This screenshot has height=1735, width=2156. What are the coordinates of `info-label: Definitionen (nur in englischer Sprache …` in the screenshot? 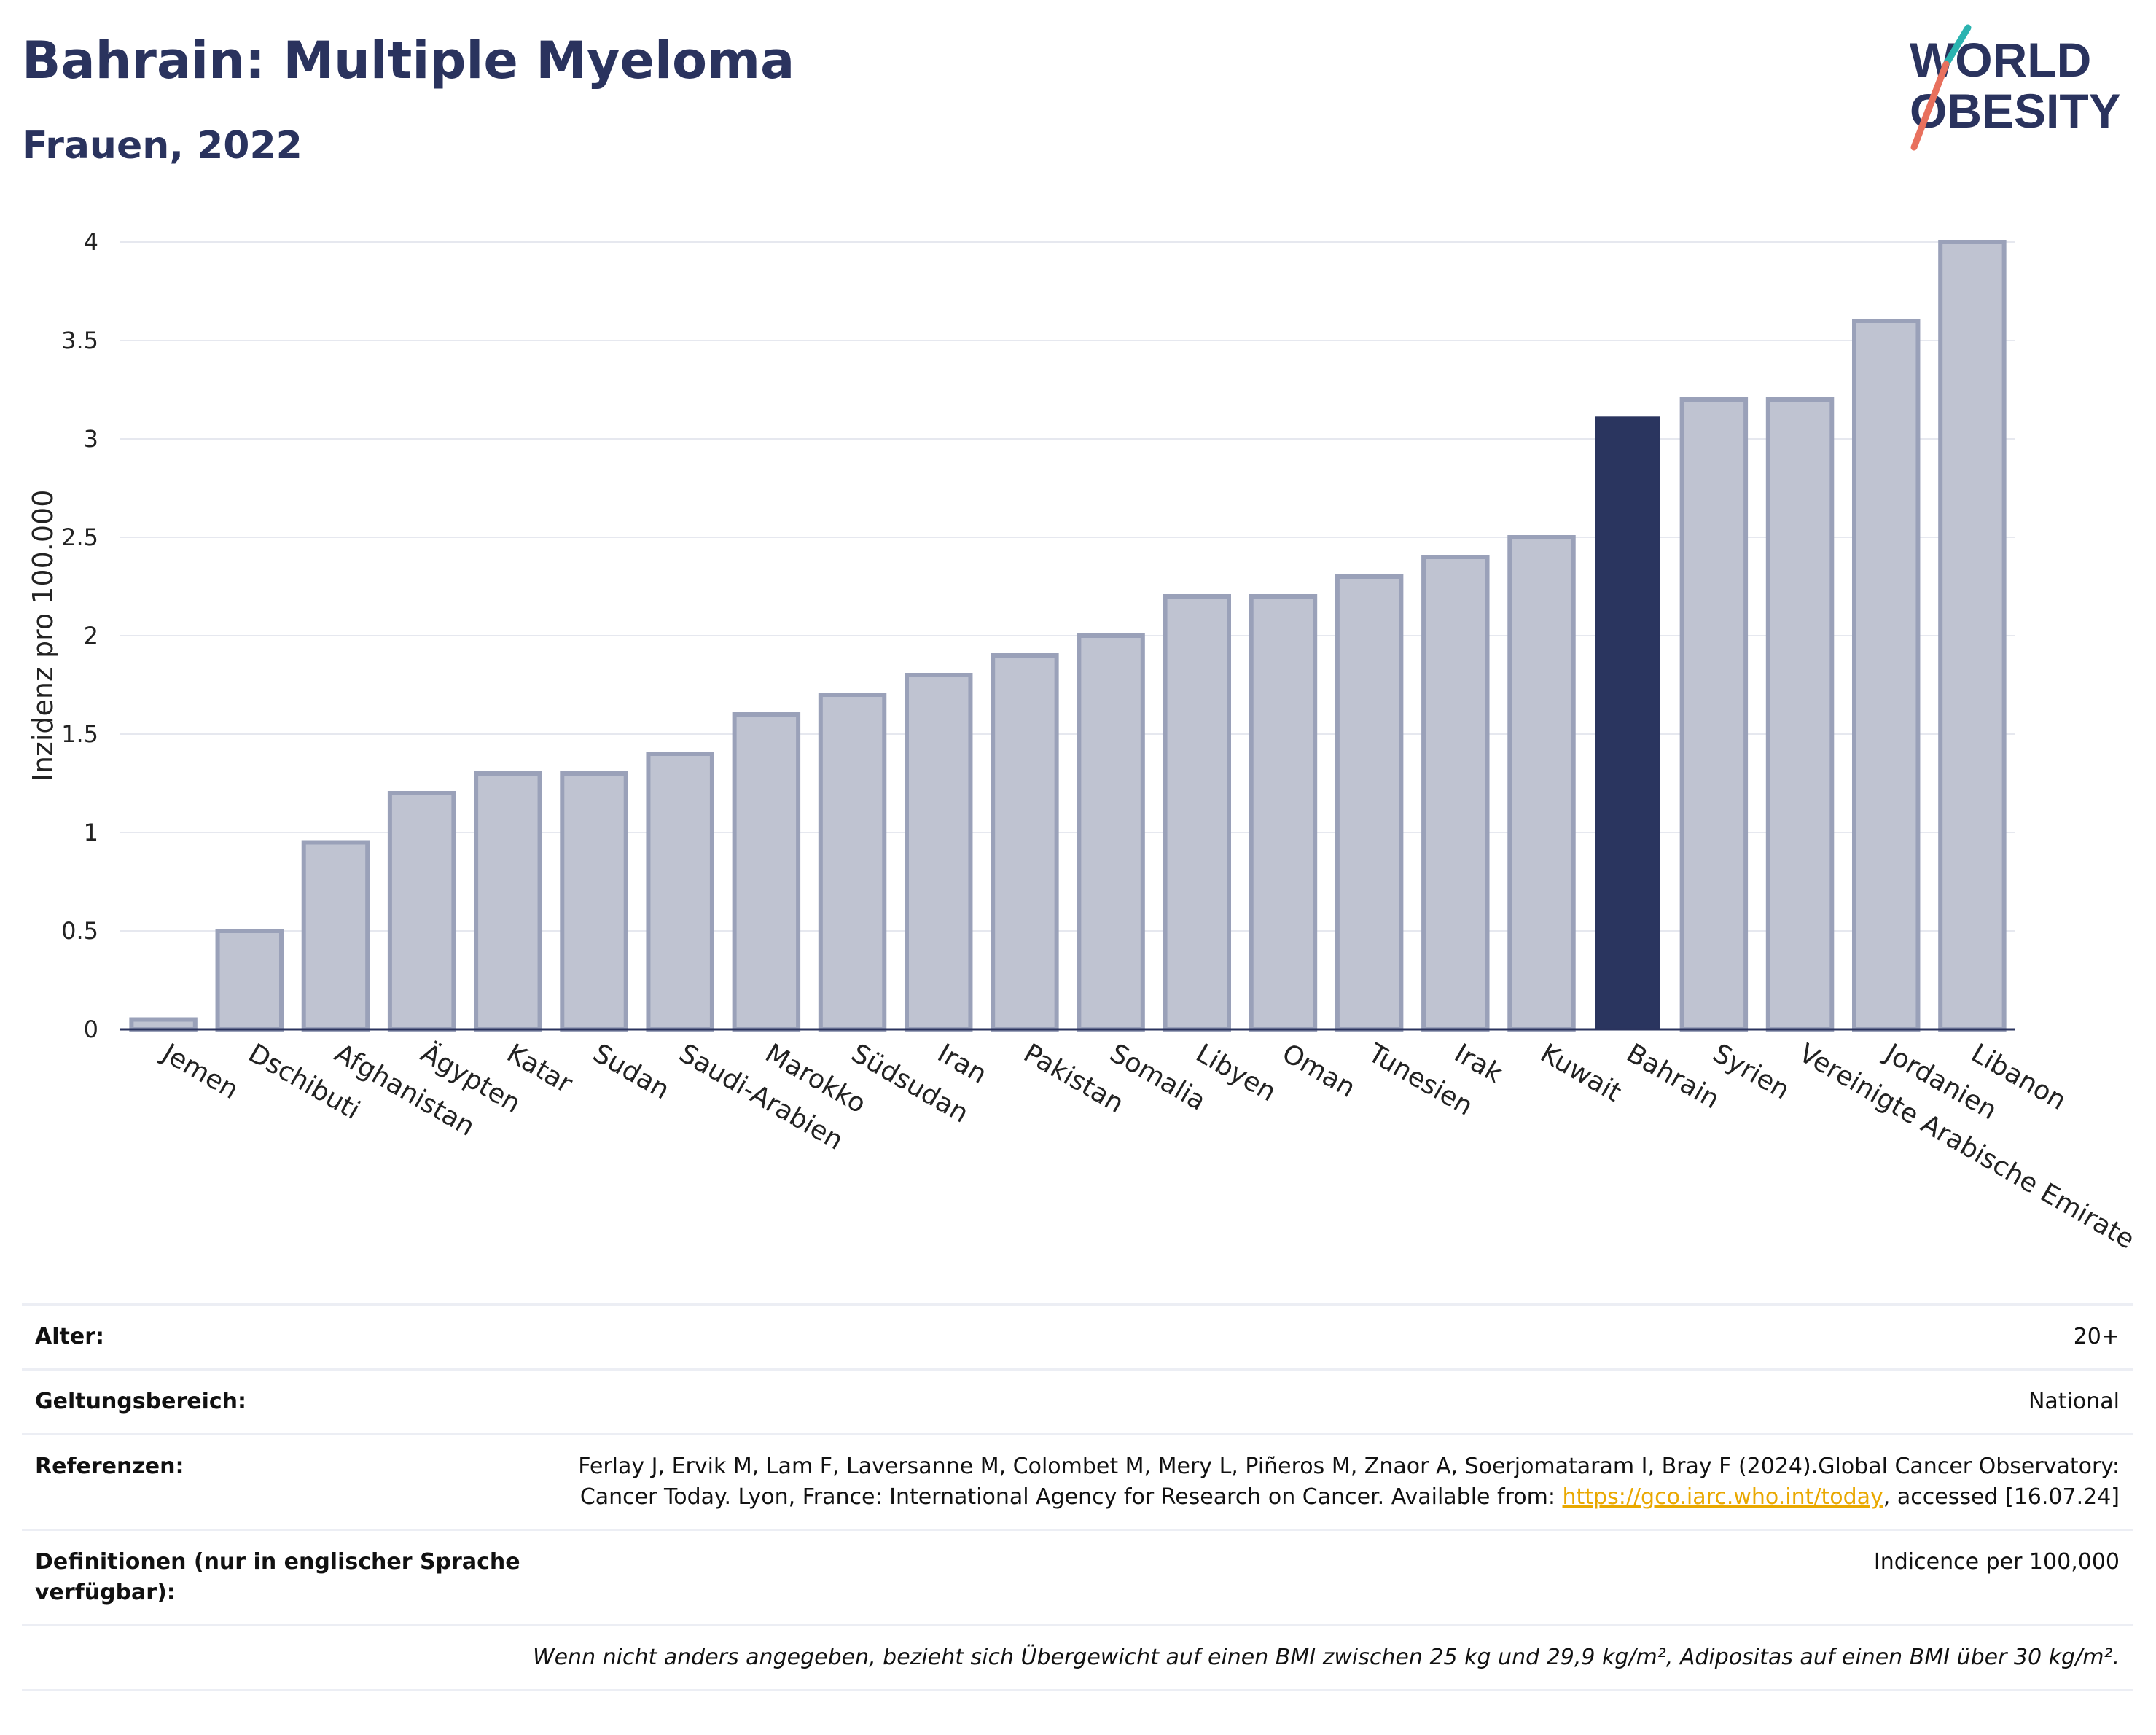 It's located at (290, 1577).